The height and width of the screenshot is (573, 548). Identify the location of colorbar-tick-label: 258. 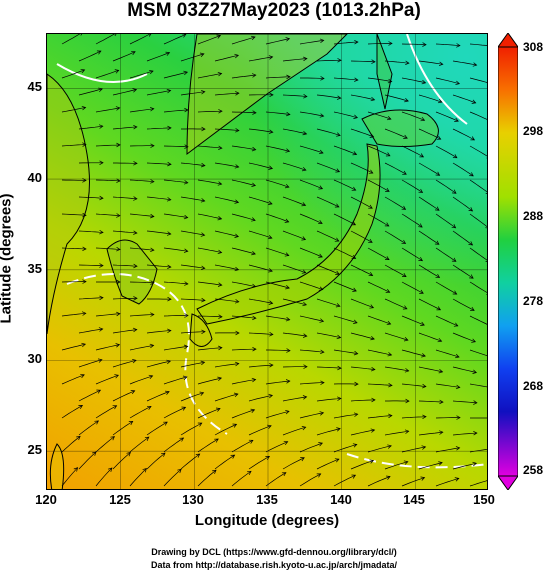
(533, 470).